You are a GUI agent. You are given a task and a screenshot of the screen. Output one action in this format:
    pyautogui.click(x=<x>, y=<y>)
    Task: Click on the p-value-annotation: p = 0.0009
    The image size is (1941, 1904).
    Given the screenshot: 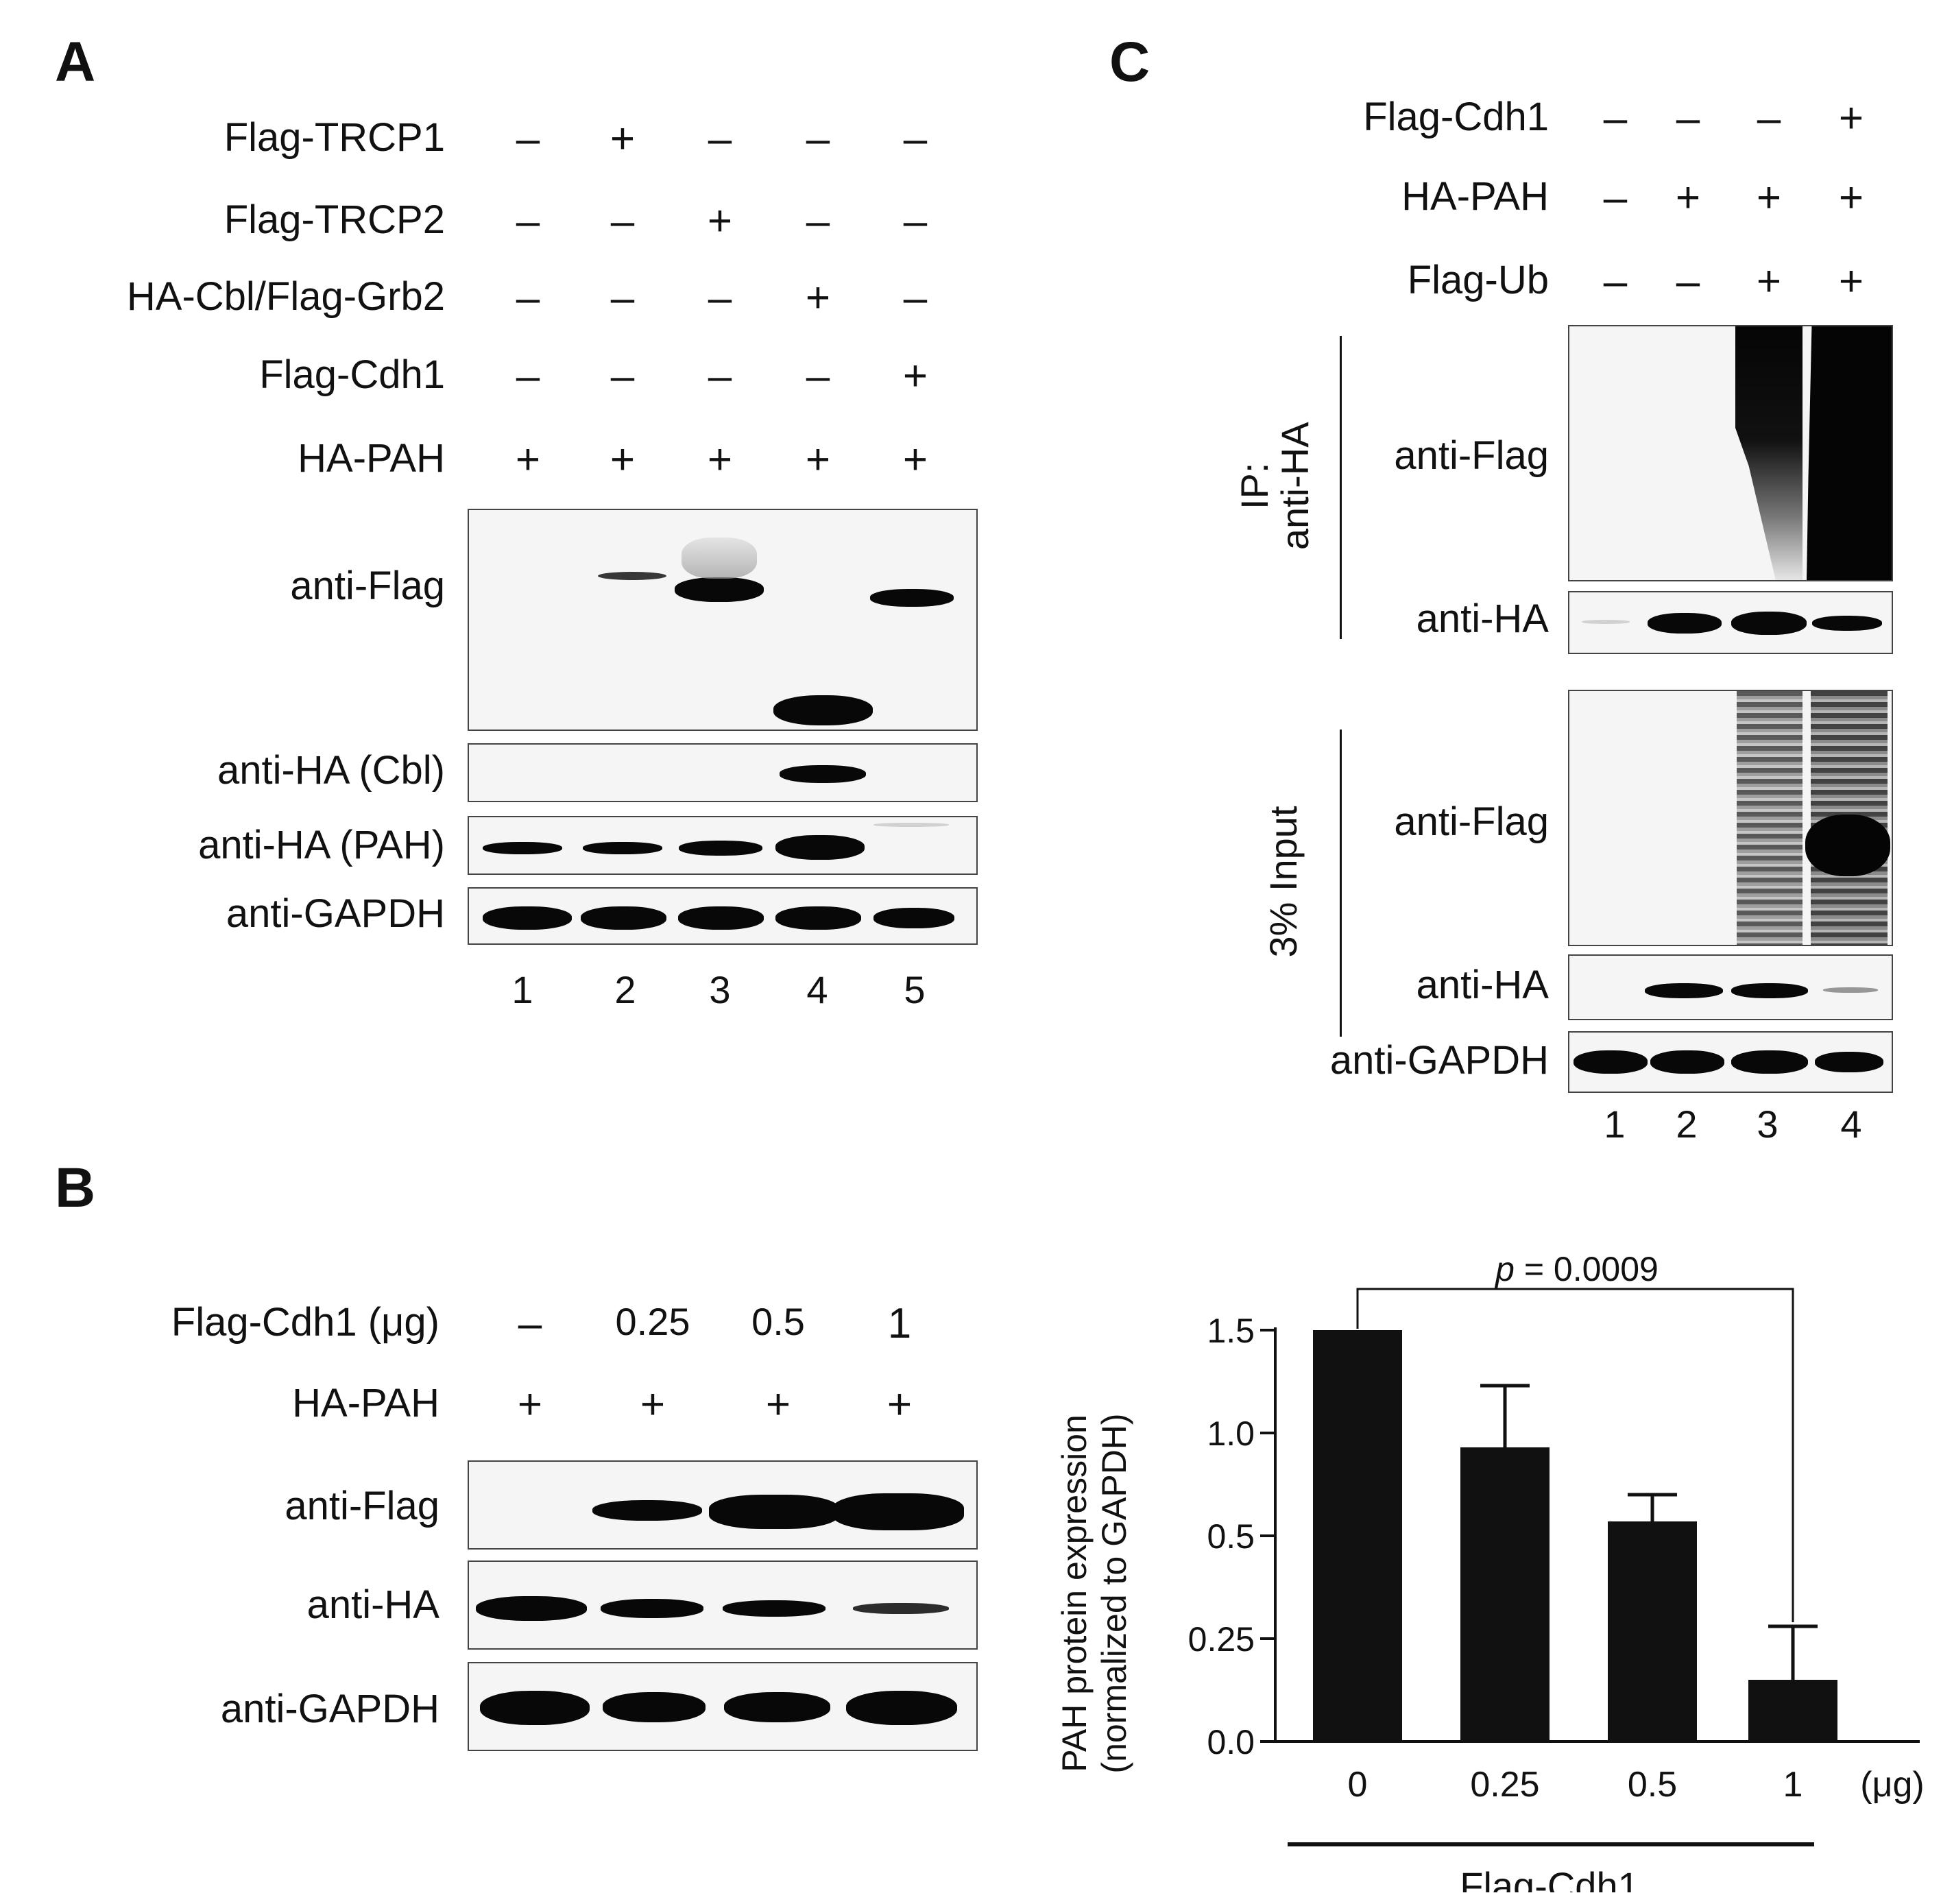 What is the action you would take?
    pyautogui.click(x=1577, y=1269)
    